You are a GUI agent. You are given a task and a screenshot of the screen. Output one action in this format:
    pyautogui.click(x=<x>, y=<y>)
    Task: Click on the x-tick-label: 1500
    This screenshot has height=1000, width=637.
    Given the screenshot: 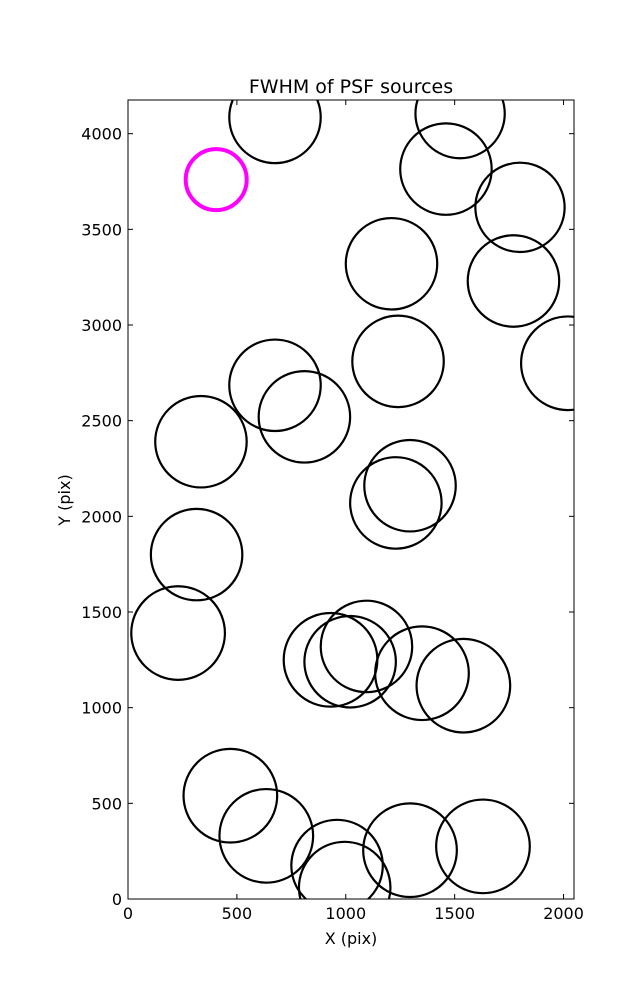 What is the action you would take?
    pyautogui.click(x=454, y=913)
    